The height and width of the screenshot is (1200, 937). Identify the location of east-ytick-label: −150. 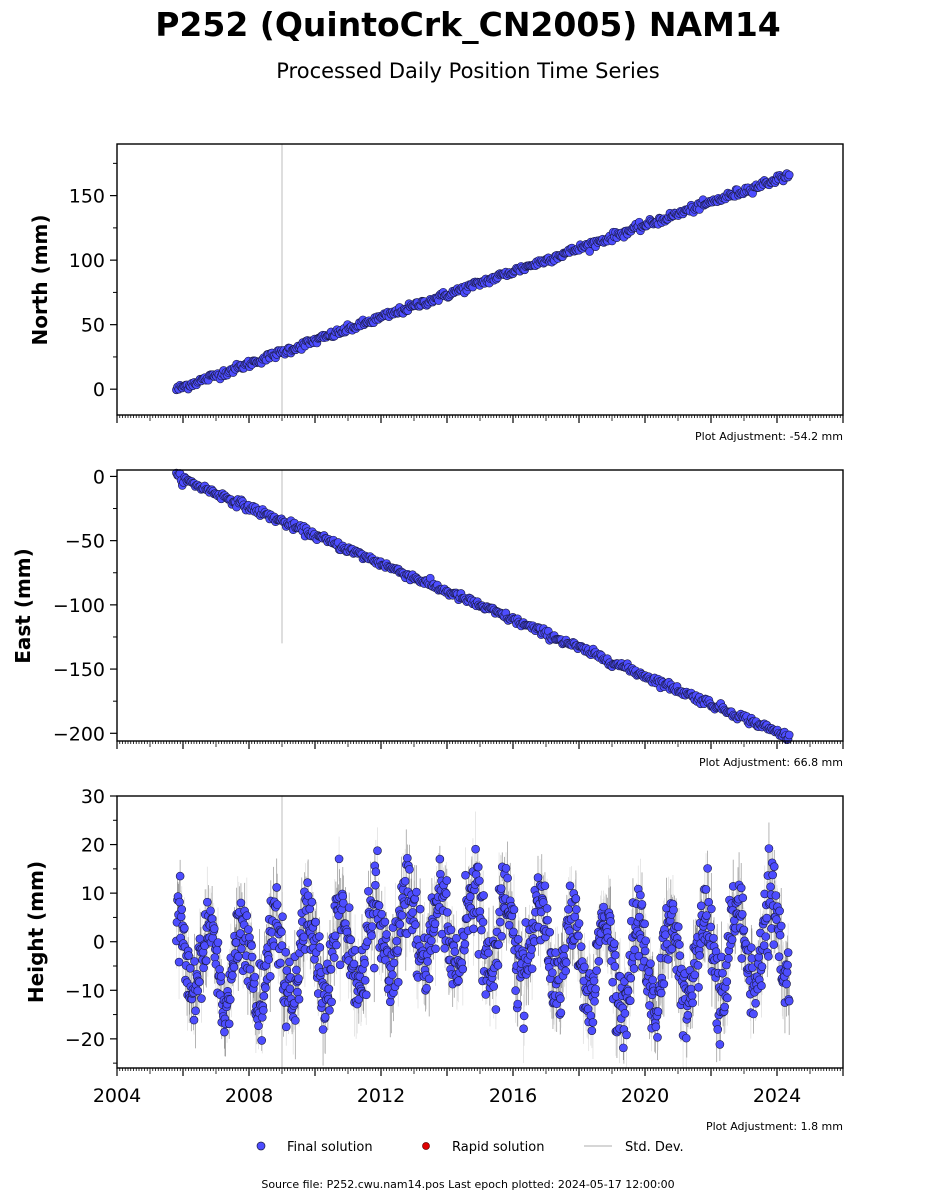
(79, 670).